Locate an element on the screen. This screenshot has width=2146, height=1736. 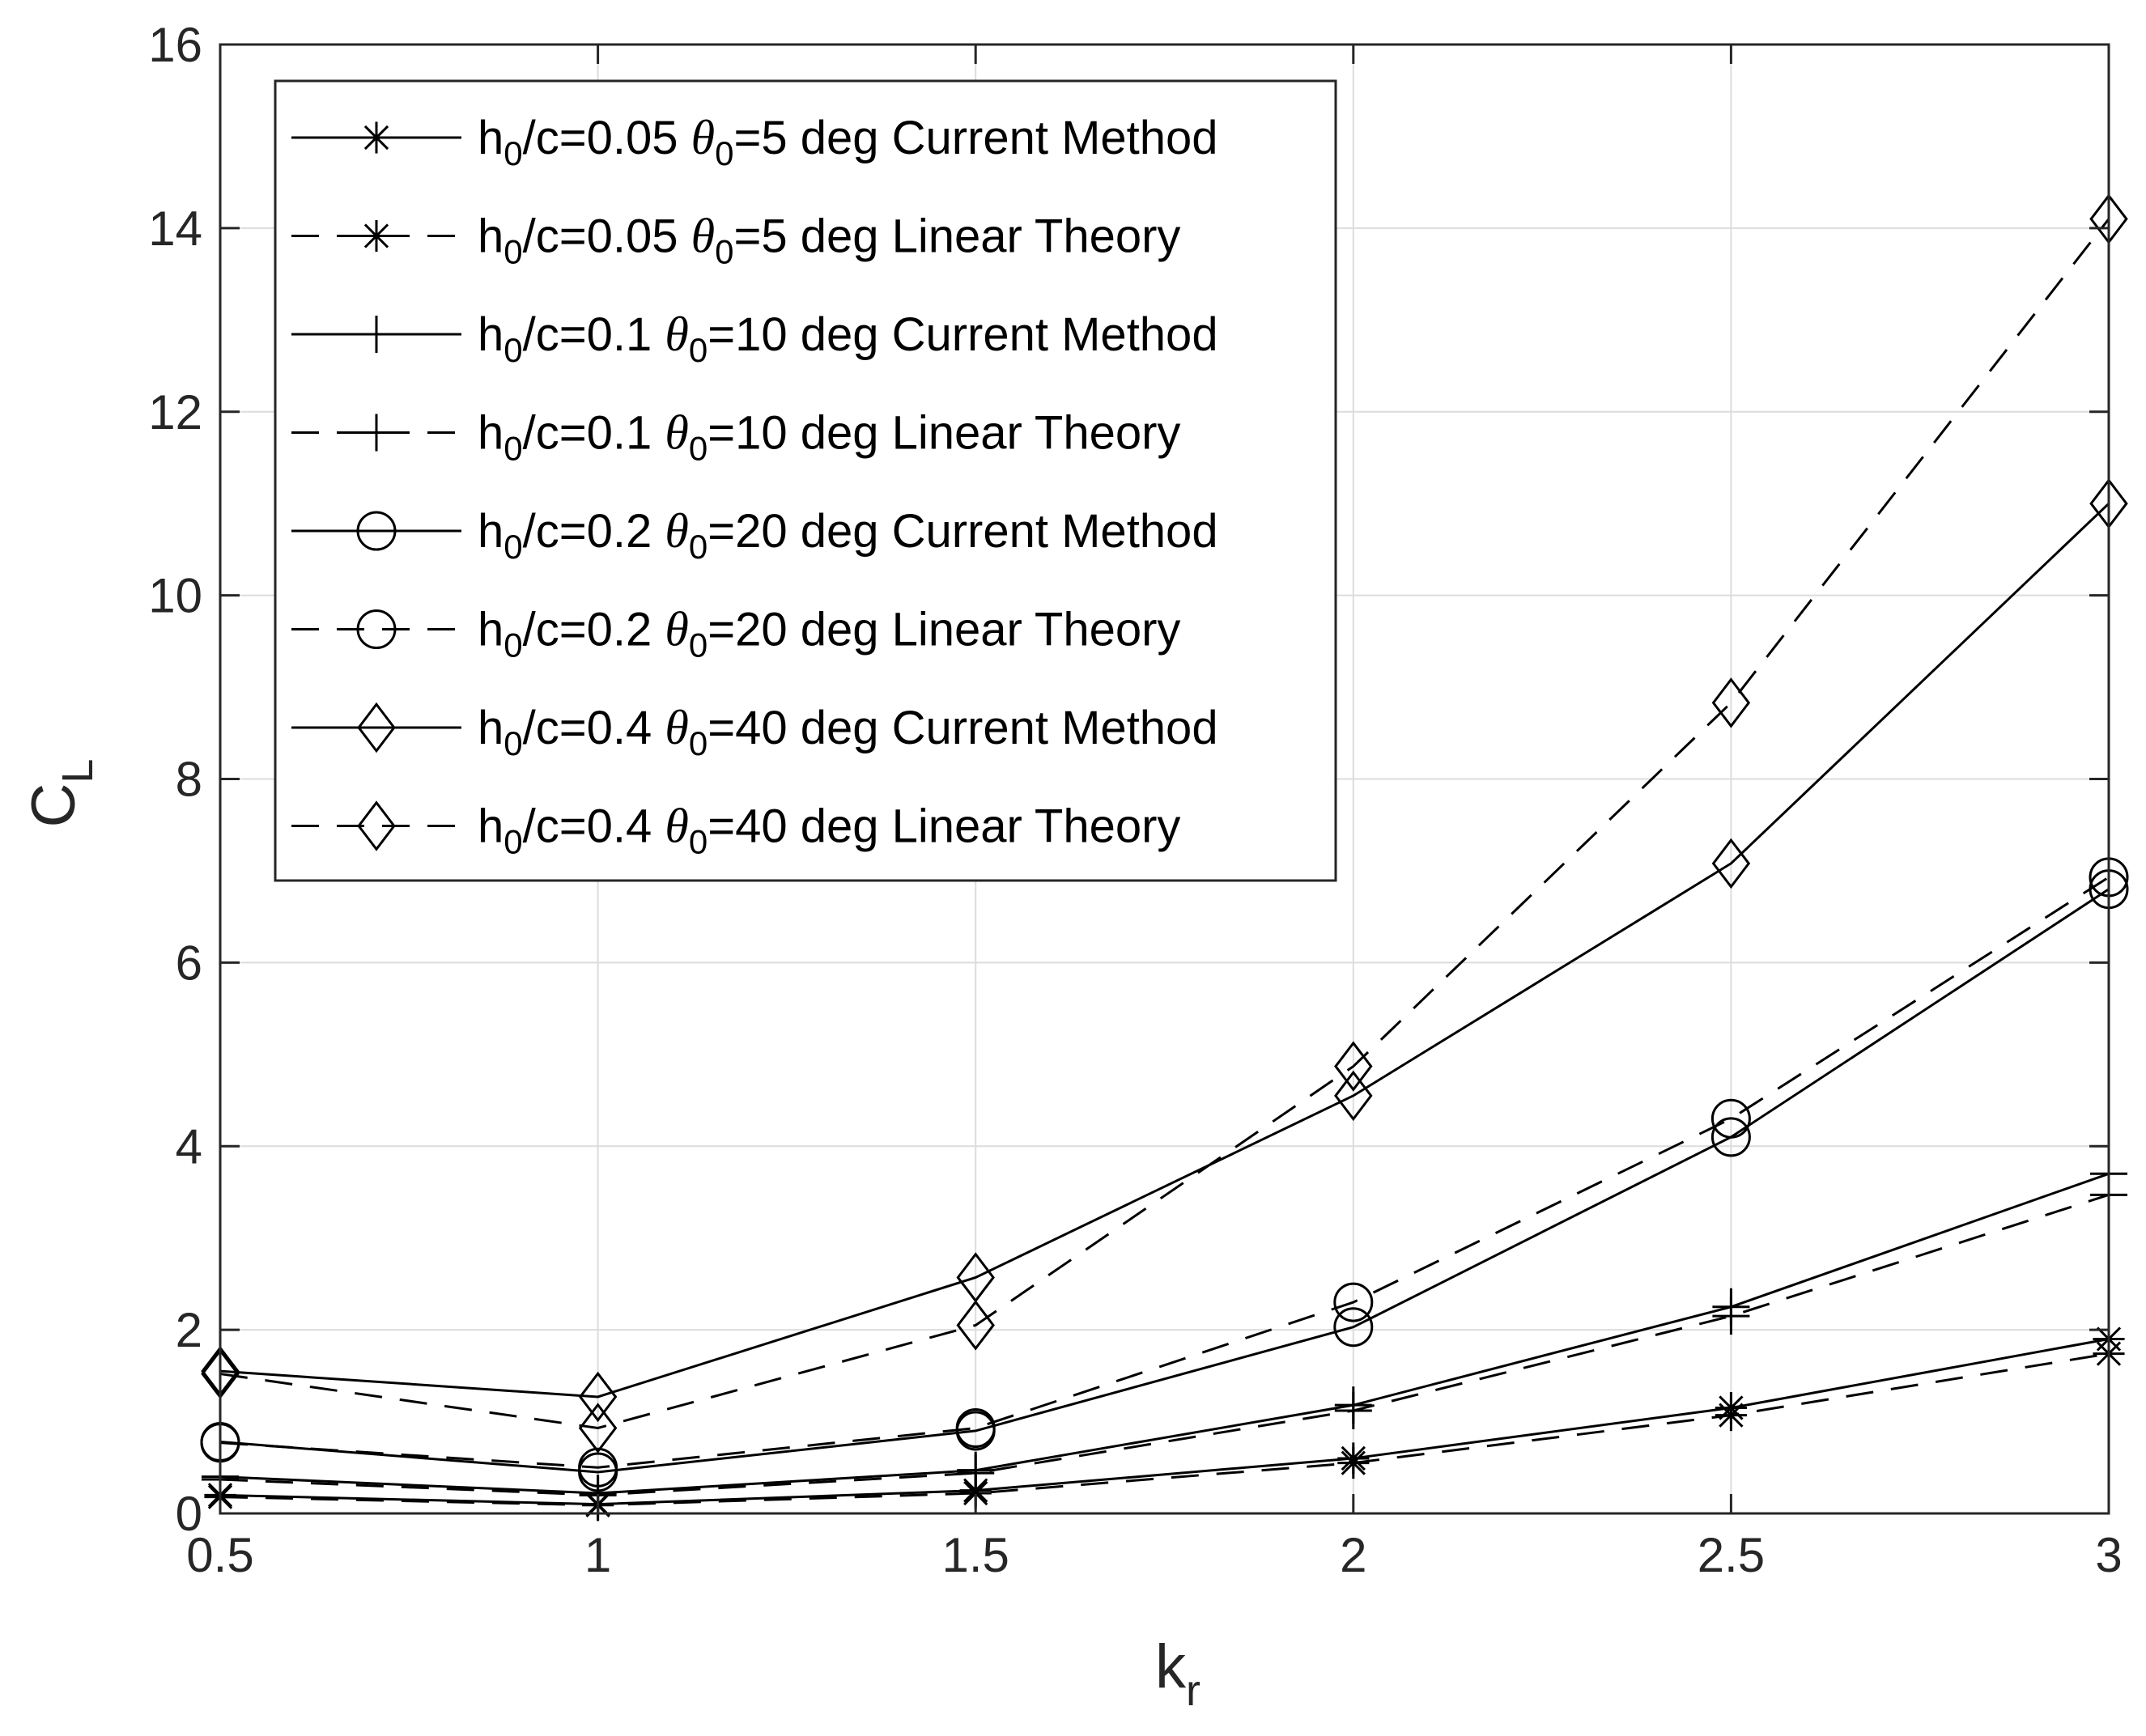
legend-entry: h0/c=0.1 θ0=10 deg Current Method is located at coordinates (754, 338).